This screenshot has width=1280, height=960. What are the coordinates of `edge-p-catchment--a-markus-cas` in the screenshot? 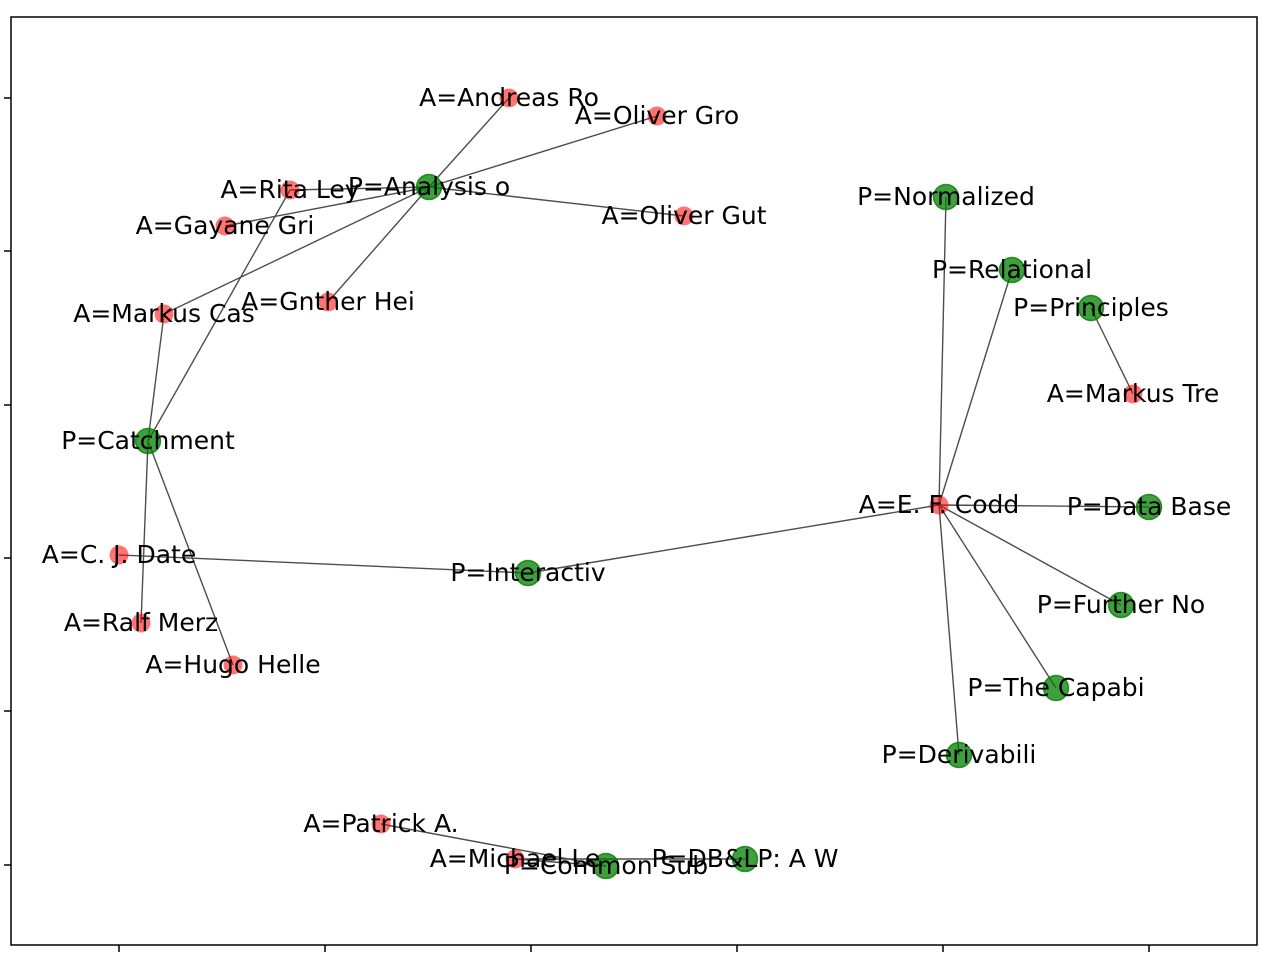 It's located at (156, 377).